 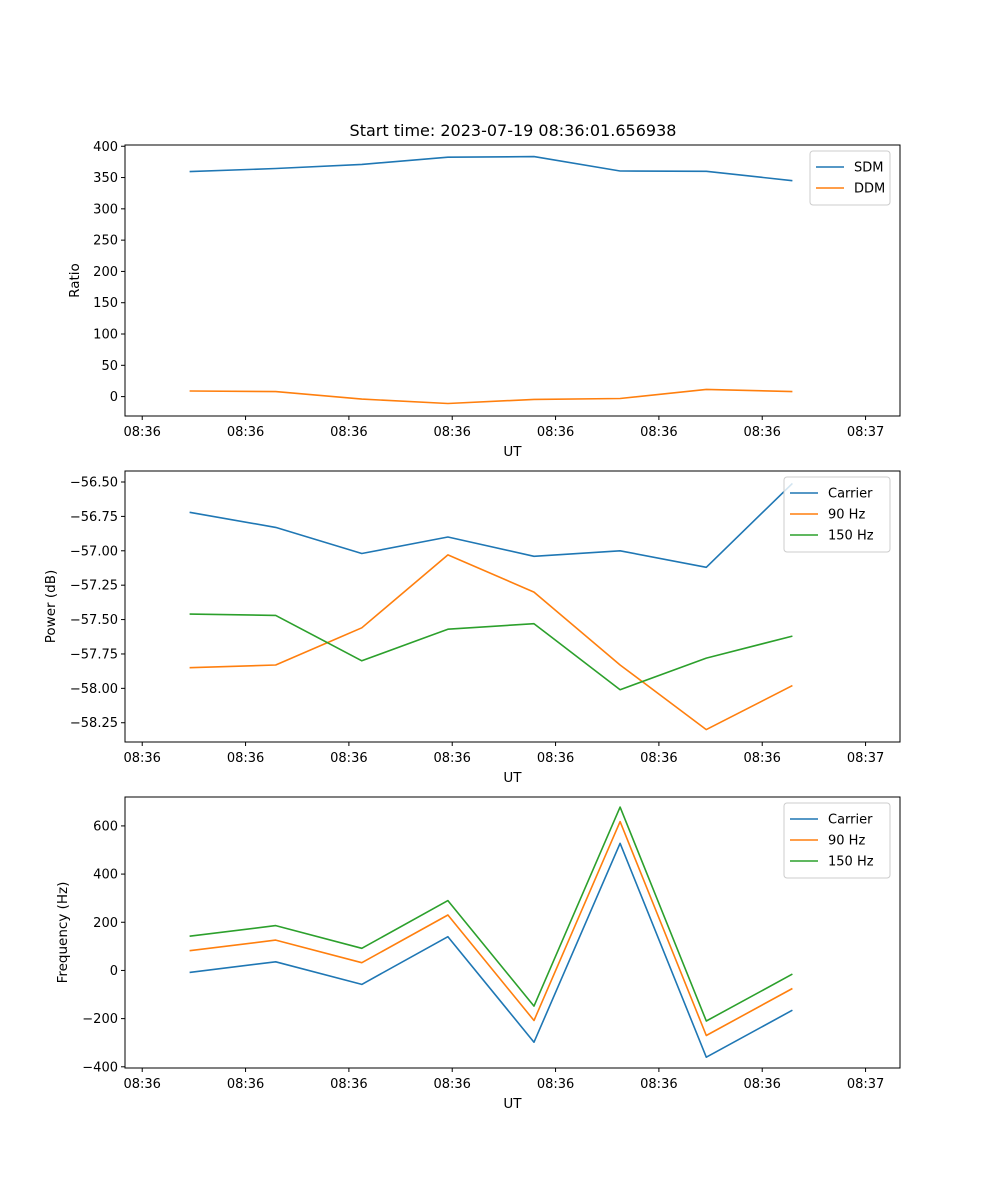 What do you see at coordinates (105, 826) in the screenshot?
I see `y-tick-label: 600` at bounding box center [105, 826].